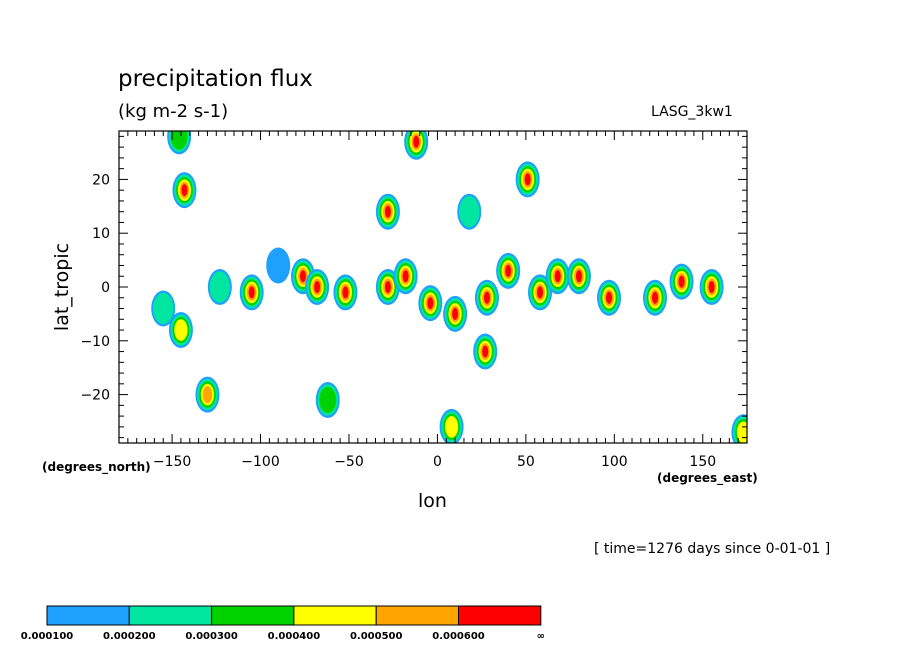 Image resolution: width=904 pixels, height=654 pixels. I want to click on x-tick-label: −100, so click(260, 462).